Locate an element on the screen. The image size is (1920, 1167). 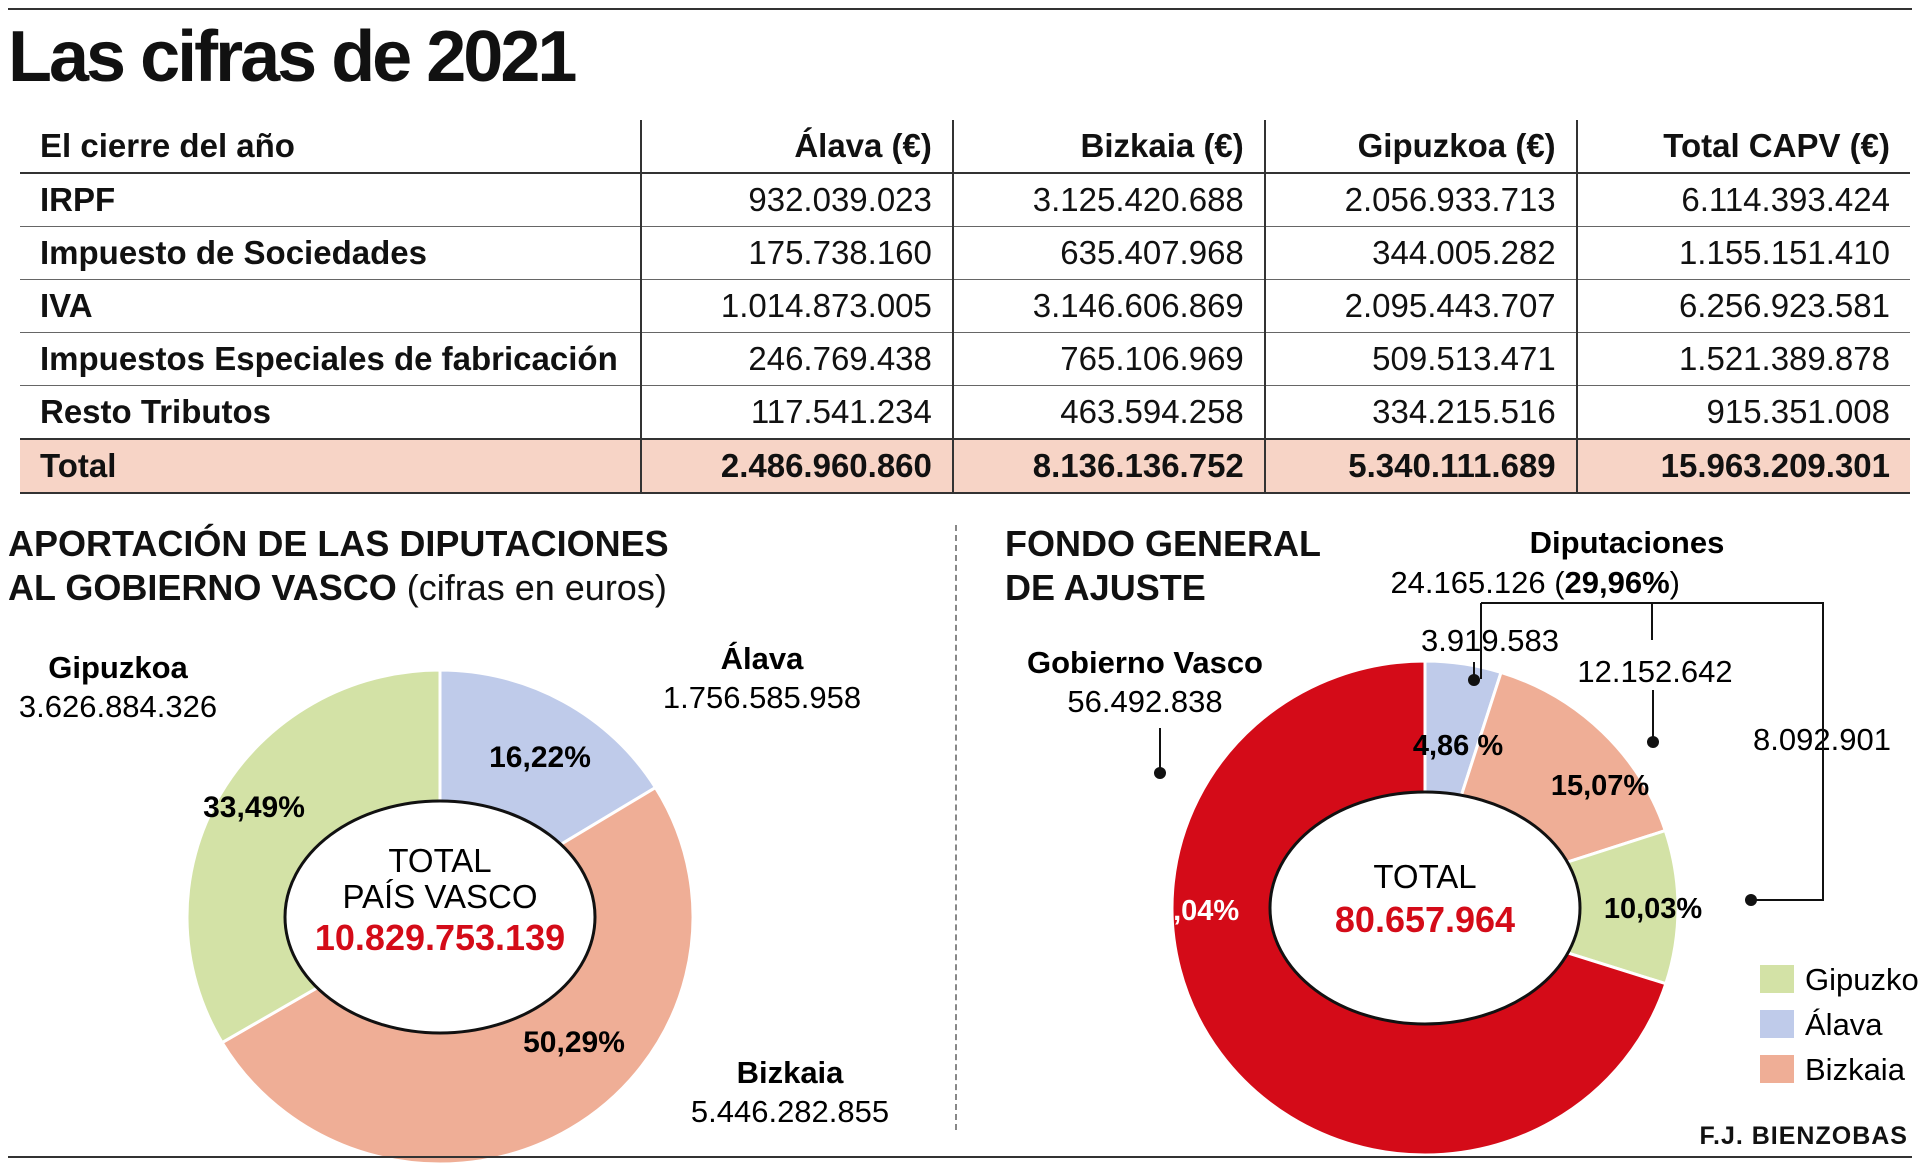
section1-title-line1: APORTACIÓN DE LAS DIPUTACIONES is located at coordinates (338, 543).